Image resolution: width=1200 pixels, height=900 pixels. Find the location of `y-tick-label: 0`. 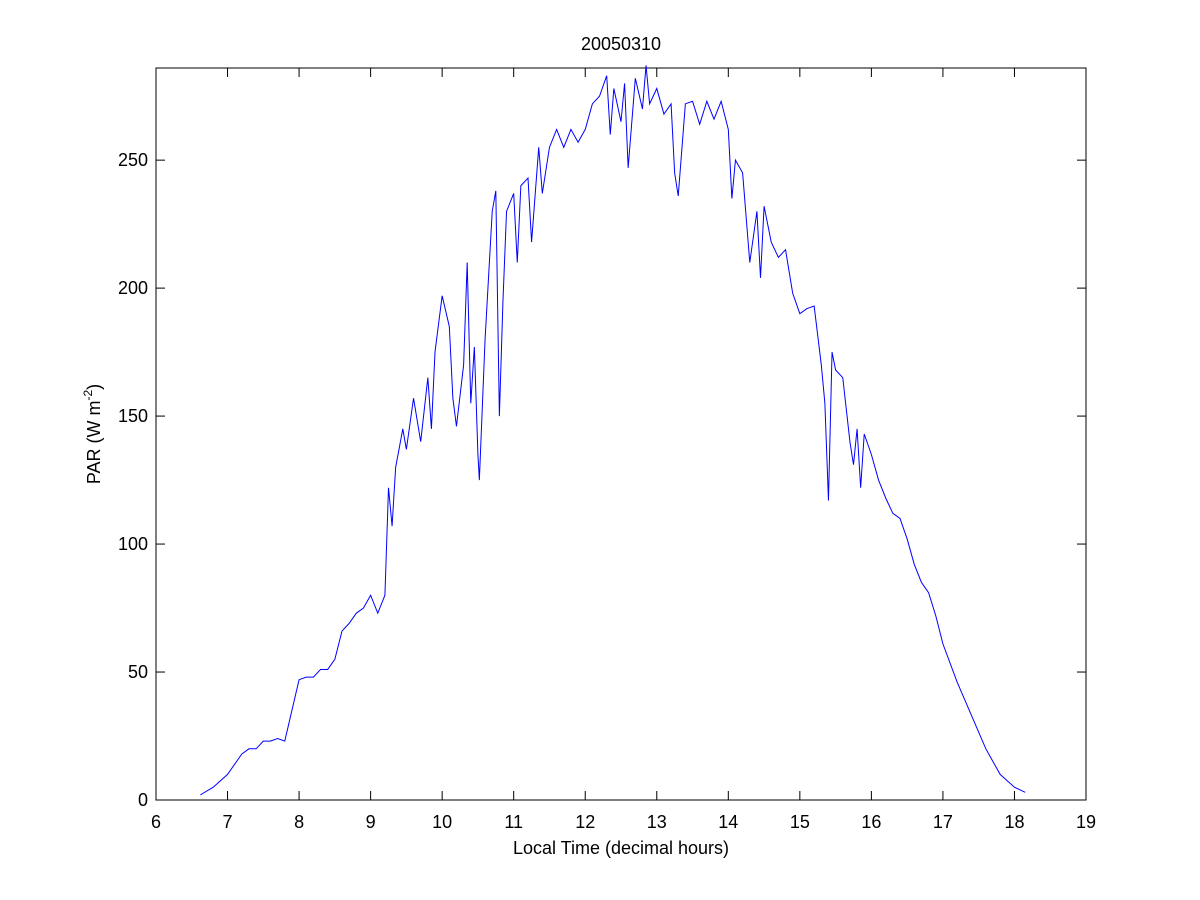

y-tick-label: 0 is located at coordinates (143, 800).